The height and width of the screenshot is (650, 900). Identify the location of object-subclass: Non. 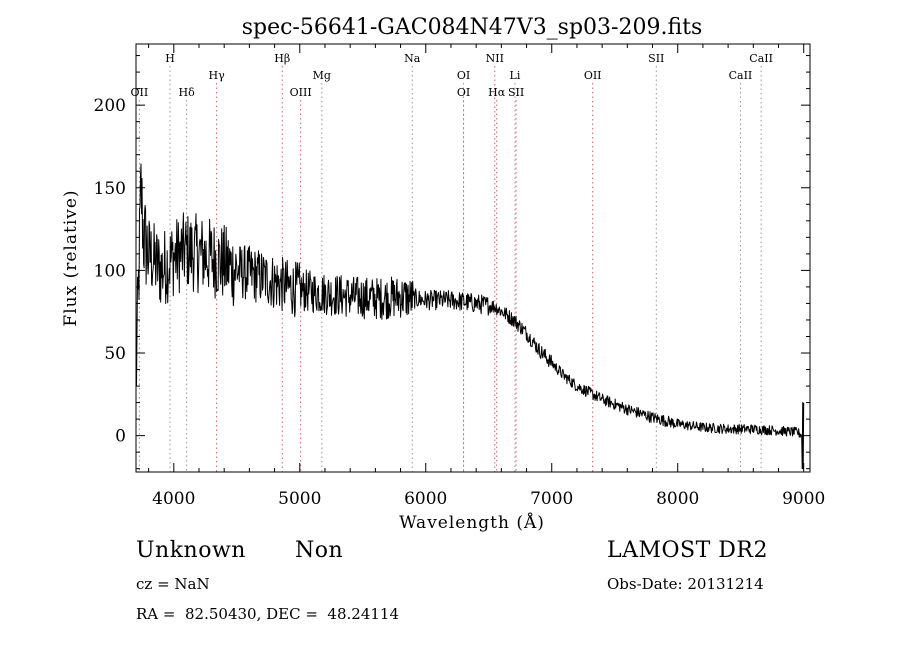
(319, 550).